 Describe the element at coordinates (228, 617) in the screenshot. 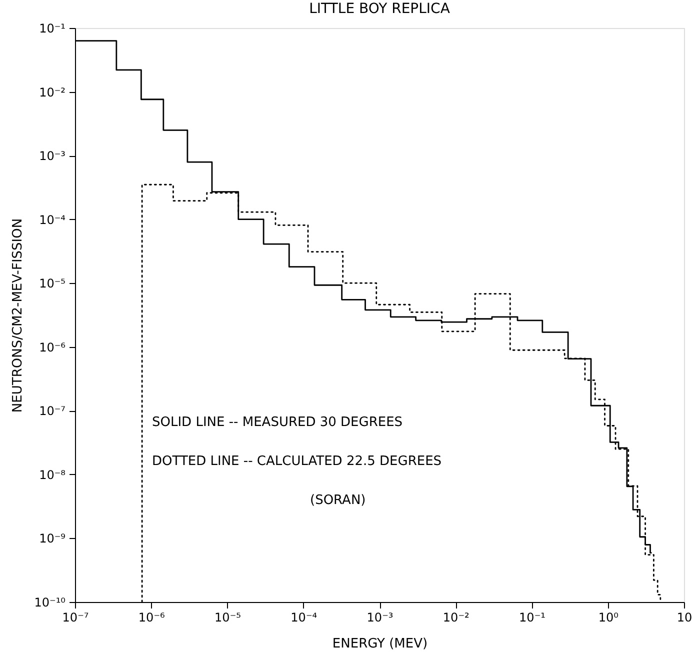

I see `x-tick-label: 10⁻⁵` at that location.